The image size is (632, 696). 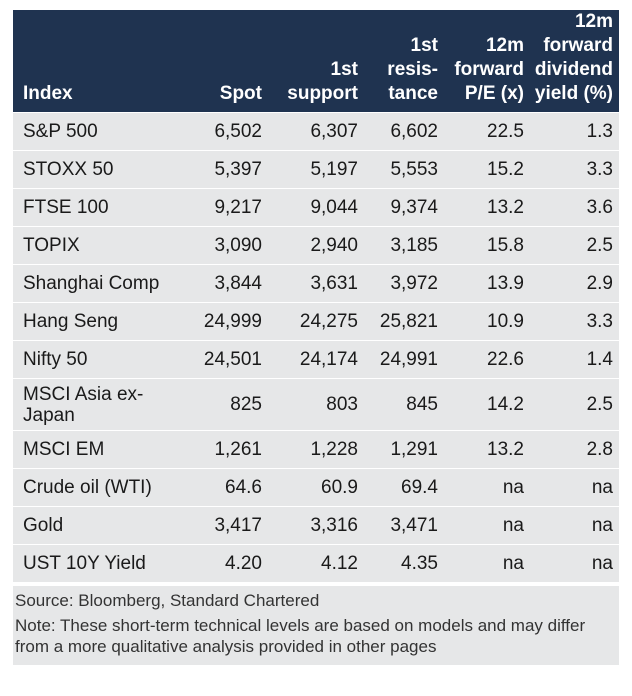 I want to click on cell-spot: 5,397, so click(x=227, y=169).